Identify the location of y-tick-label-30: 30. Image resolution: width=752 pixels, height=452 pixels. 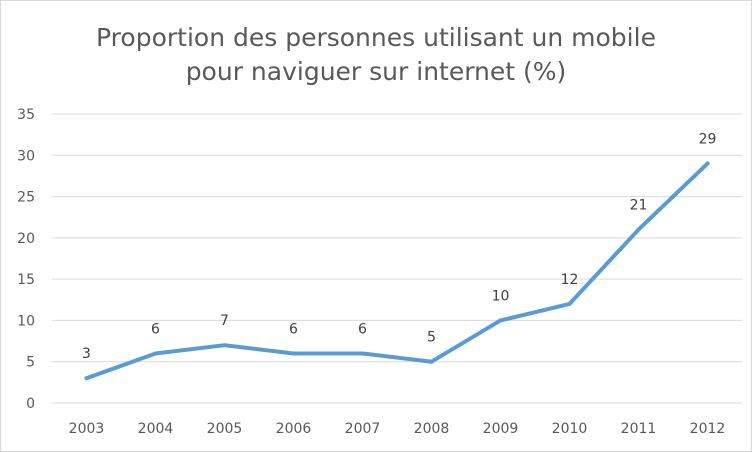
(26, 156).